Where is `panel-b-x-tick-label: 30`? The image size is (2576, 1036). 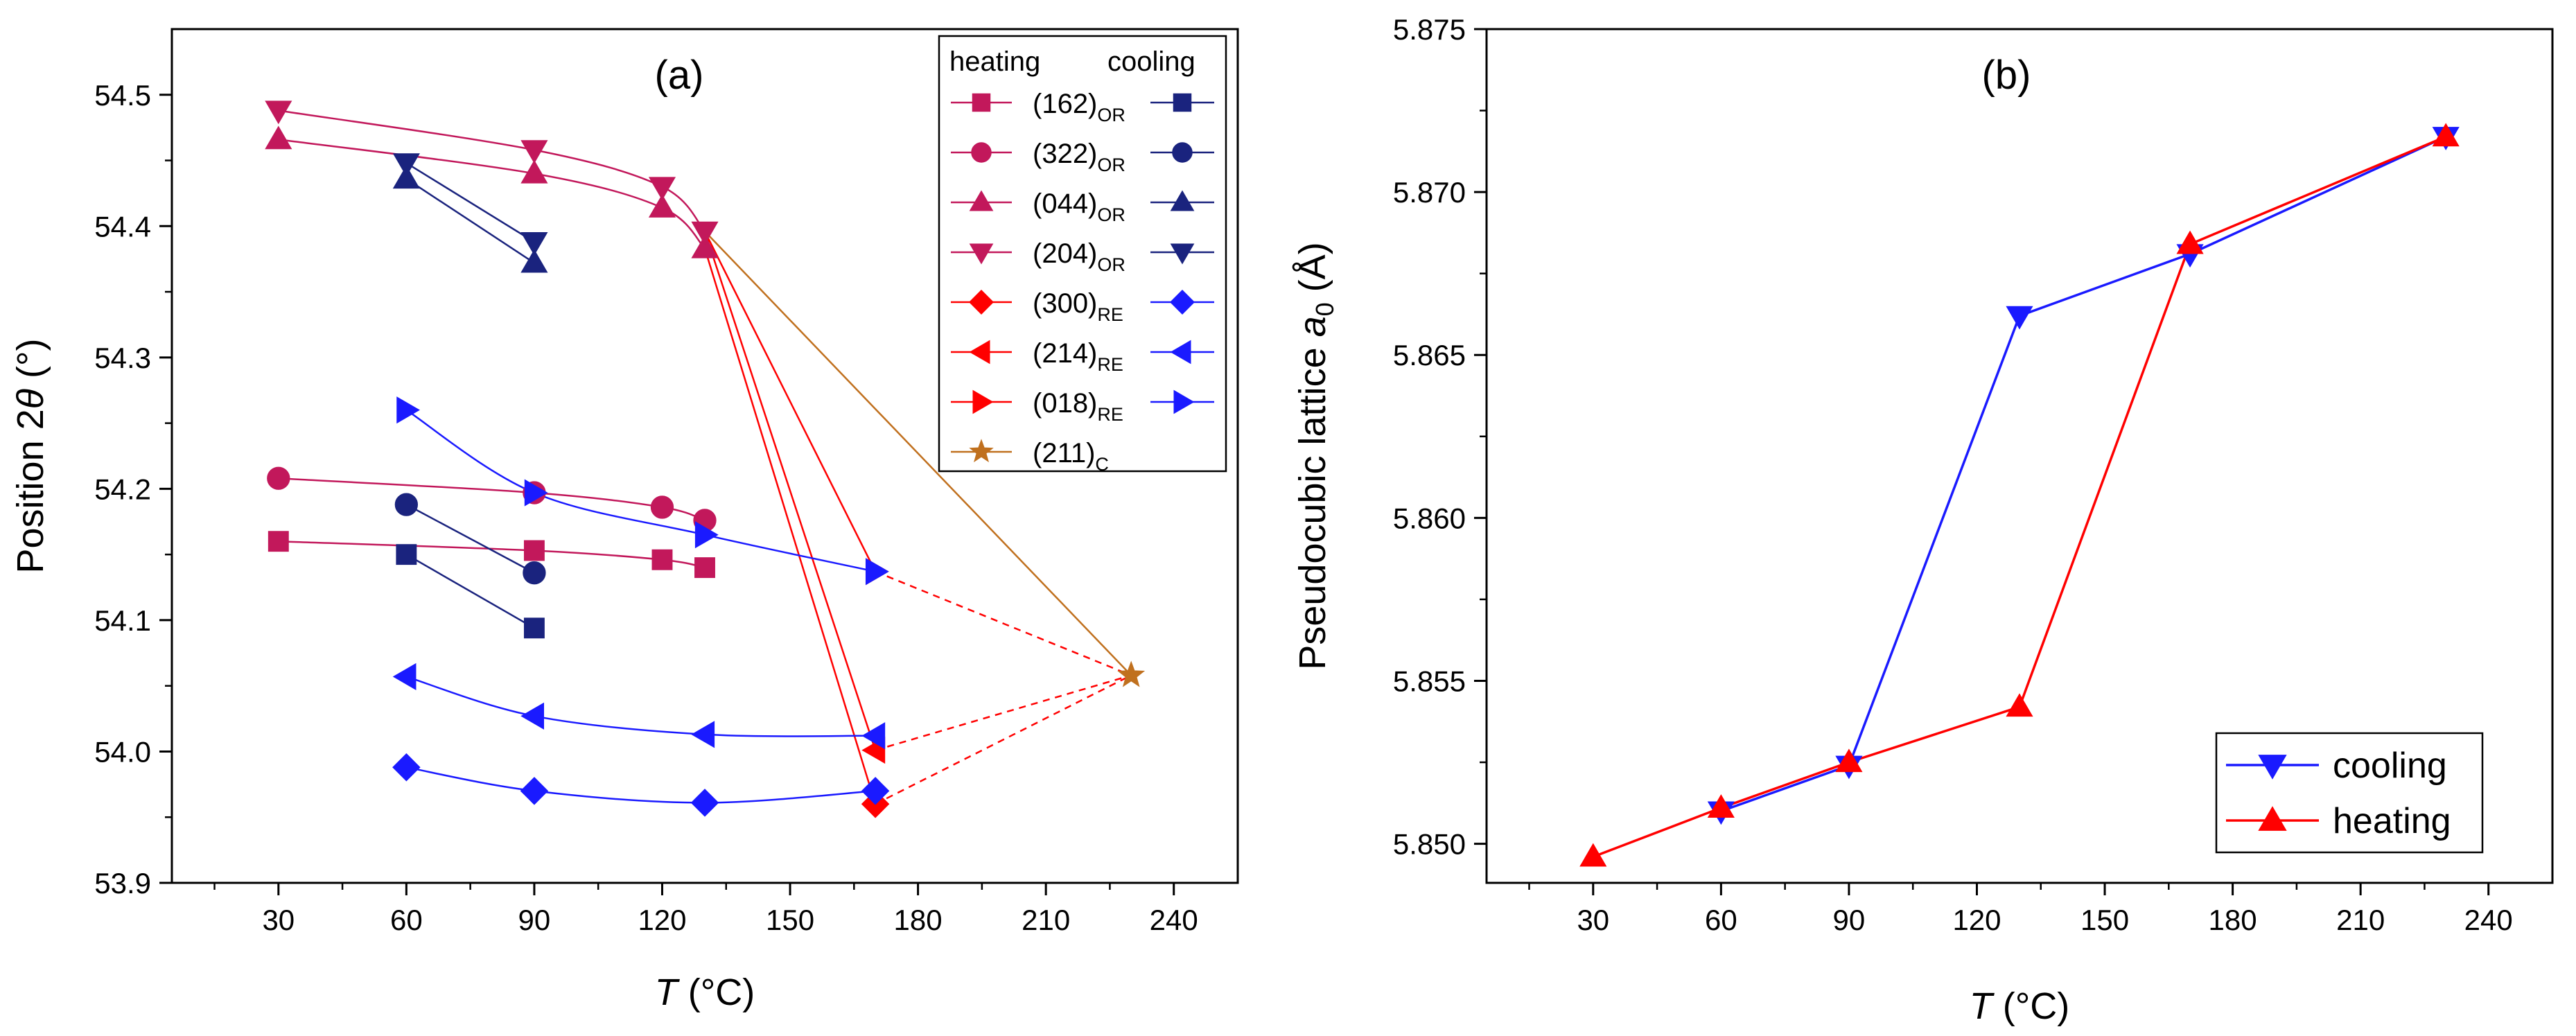 panel-b-x-tick-label: 30 is located at coordinates (1593, 920).